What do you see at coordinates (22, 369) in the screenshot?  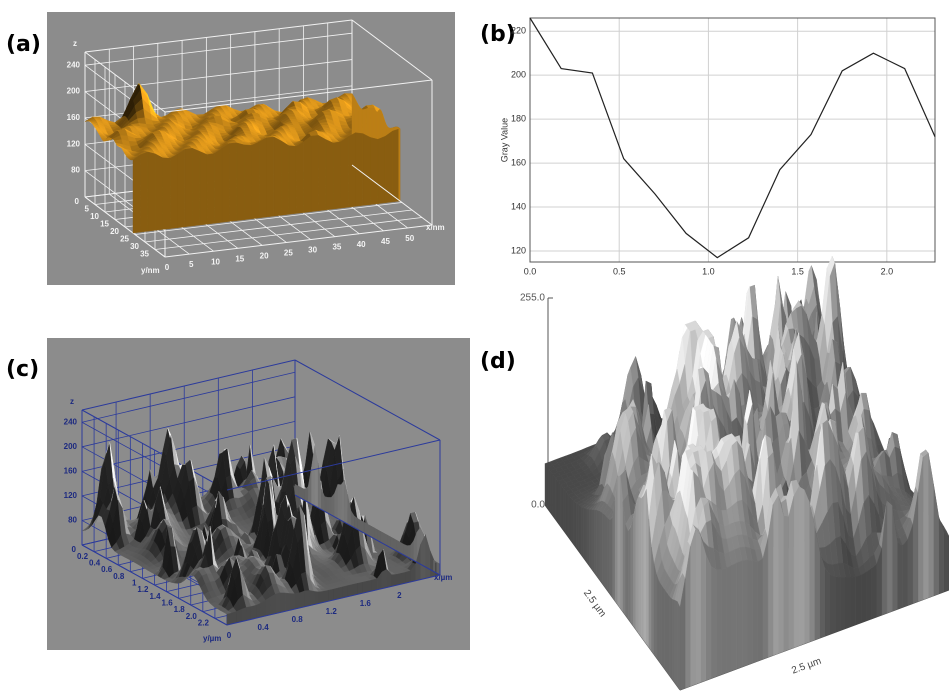 I see `panel-label: (c)` at bounding box center [22, 369].